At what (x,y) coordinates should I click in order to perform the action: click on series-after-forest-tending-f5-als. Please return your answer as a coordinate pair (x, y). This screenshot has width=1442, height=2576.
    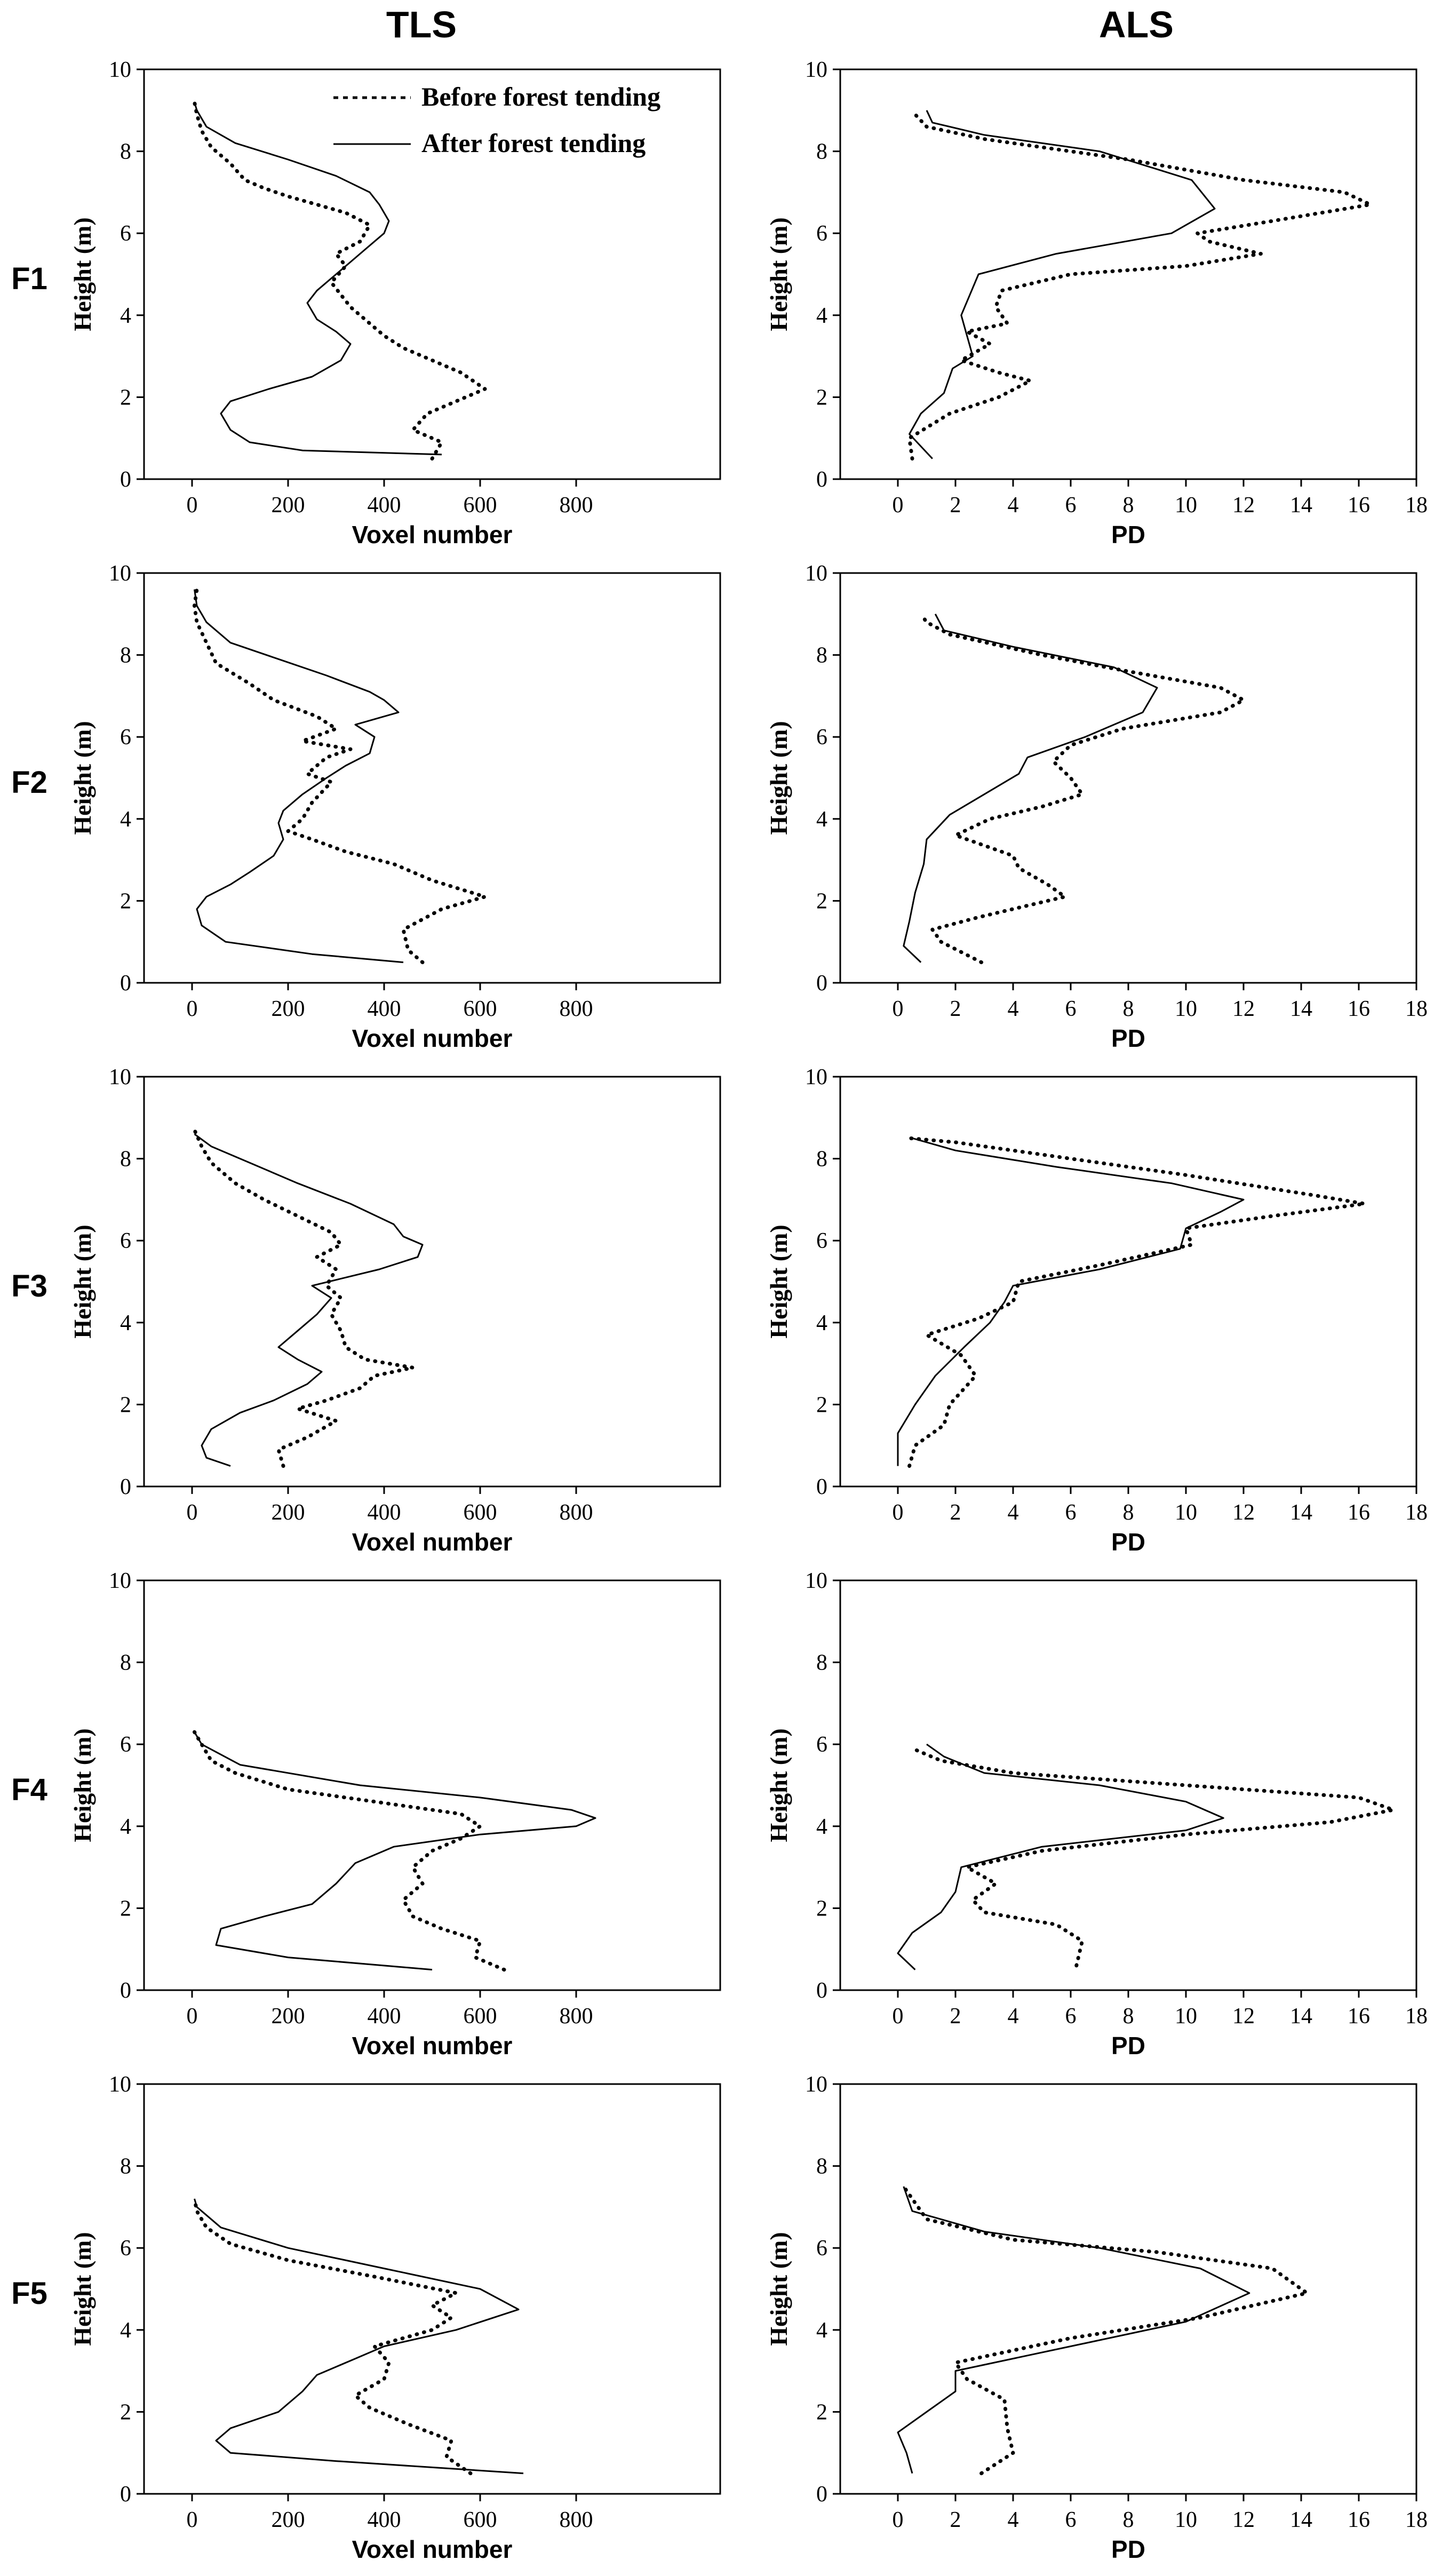
    Looking at the image, I should click on (1073, 2330).